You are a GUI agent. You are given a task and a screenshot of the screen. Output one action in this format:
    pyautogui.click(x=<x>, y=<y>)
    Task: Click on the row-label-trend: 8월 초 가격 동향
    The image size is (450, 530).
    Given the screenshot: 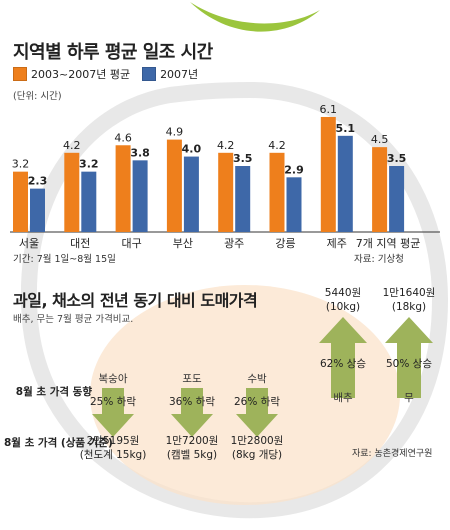 What is the action you would take?
    pyautogui.click(x=53, y=392)
    